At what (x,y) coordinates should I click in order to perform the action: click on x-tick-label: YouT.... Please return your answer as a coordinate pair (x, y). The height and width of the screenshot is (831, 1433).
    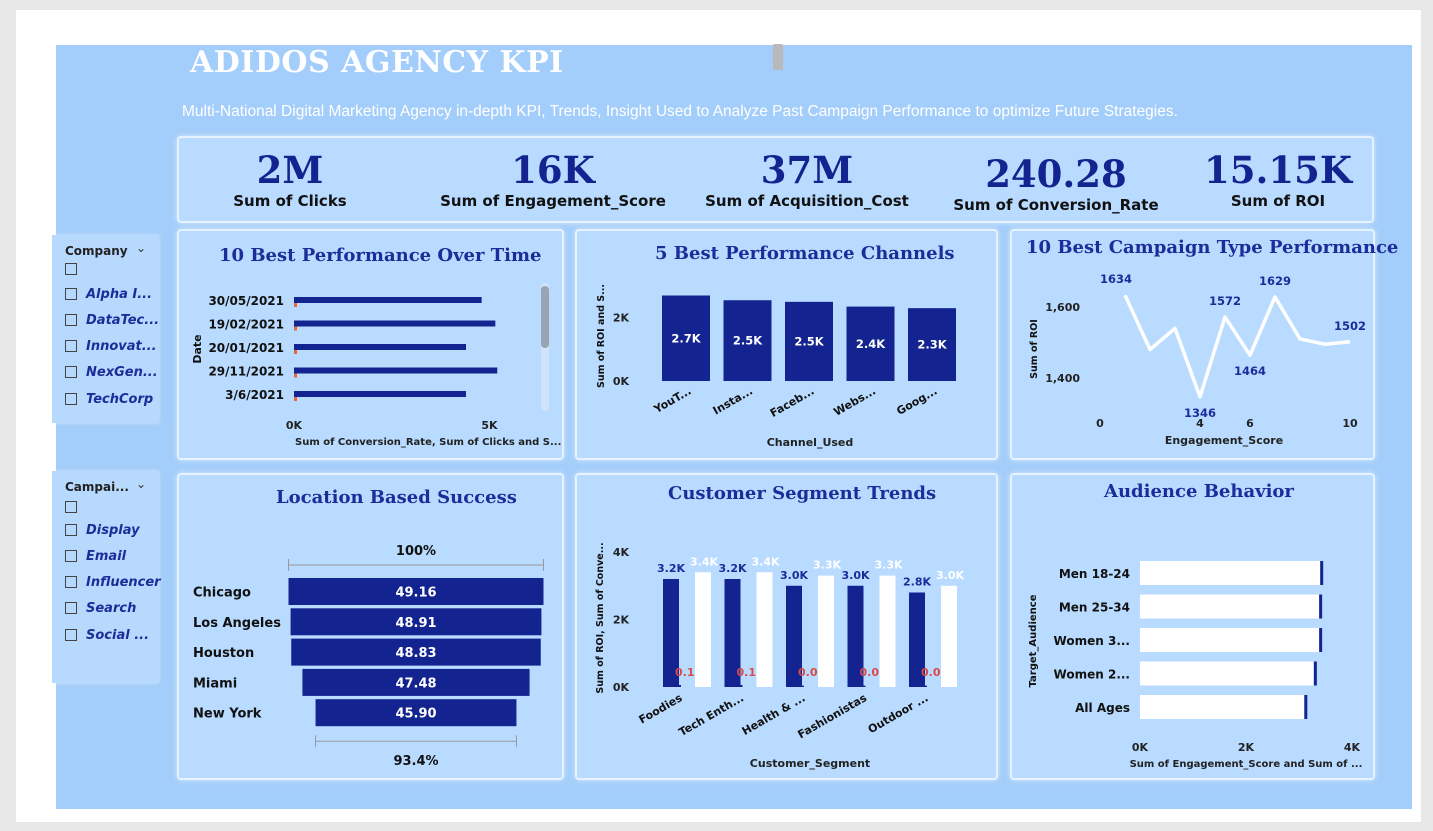
    Looking at the image, I should click on (672, 400).